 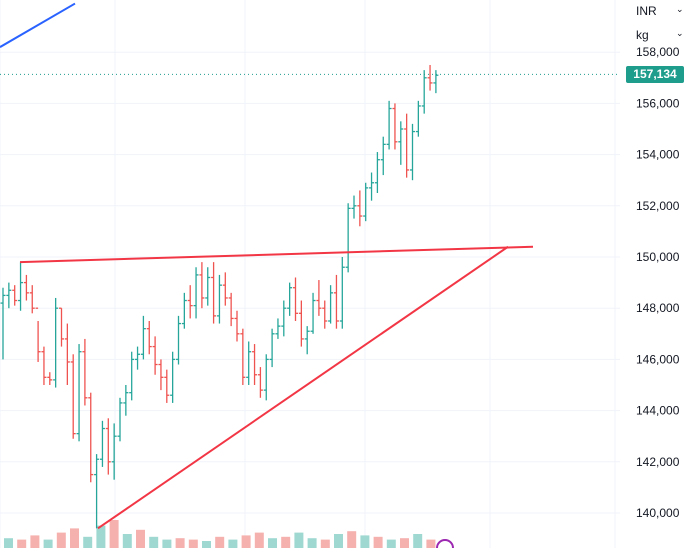 What do you see at coordinates (220, 534) in the screenshot?
I see `volume-bars` at bounding box center [220, 534].